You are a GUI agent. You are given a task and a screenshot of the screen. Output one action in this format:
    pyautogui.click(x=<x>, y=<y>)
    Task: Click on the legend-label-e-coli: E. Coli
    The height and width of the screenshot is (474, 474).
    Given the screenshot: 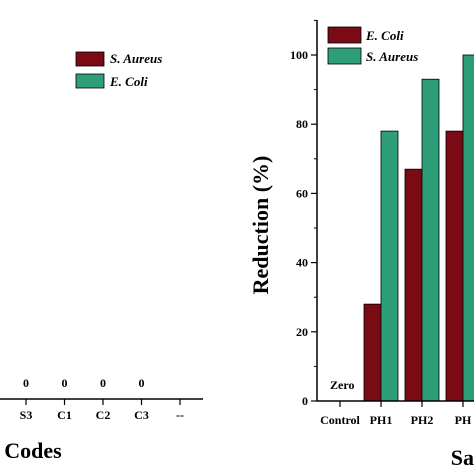 What is the action you would take?
    pyautogui.click(x=128, y=81)
    